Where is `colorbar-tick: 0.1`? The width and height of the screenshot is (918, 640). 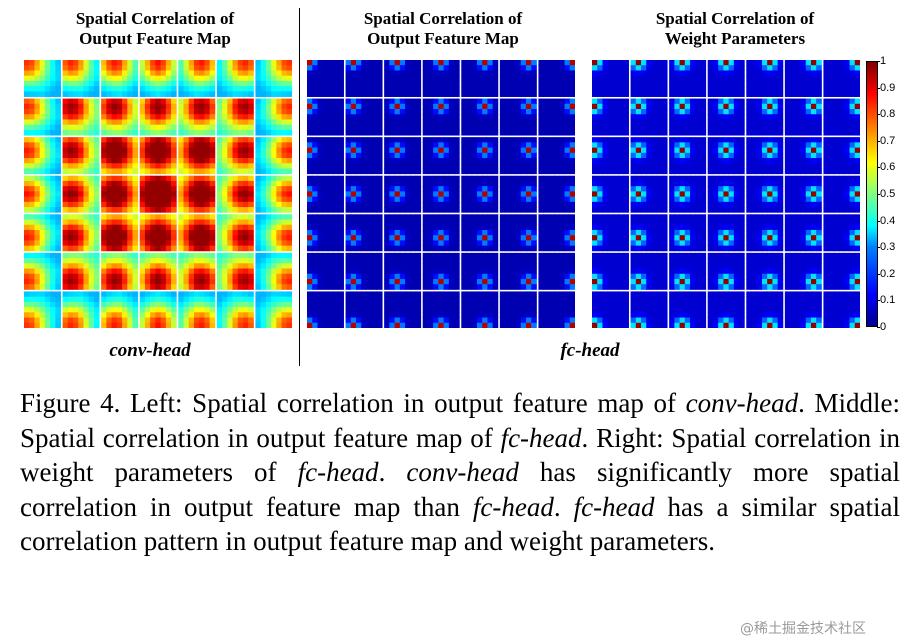 colorbar-tick: 0.1 is located at coordinates (886, 300).